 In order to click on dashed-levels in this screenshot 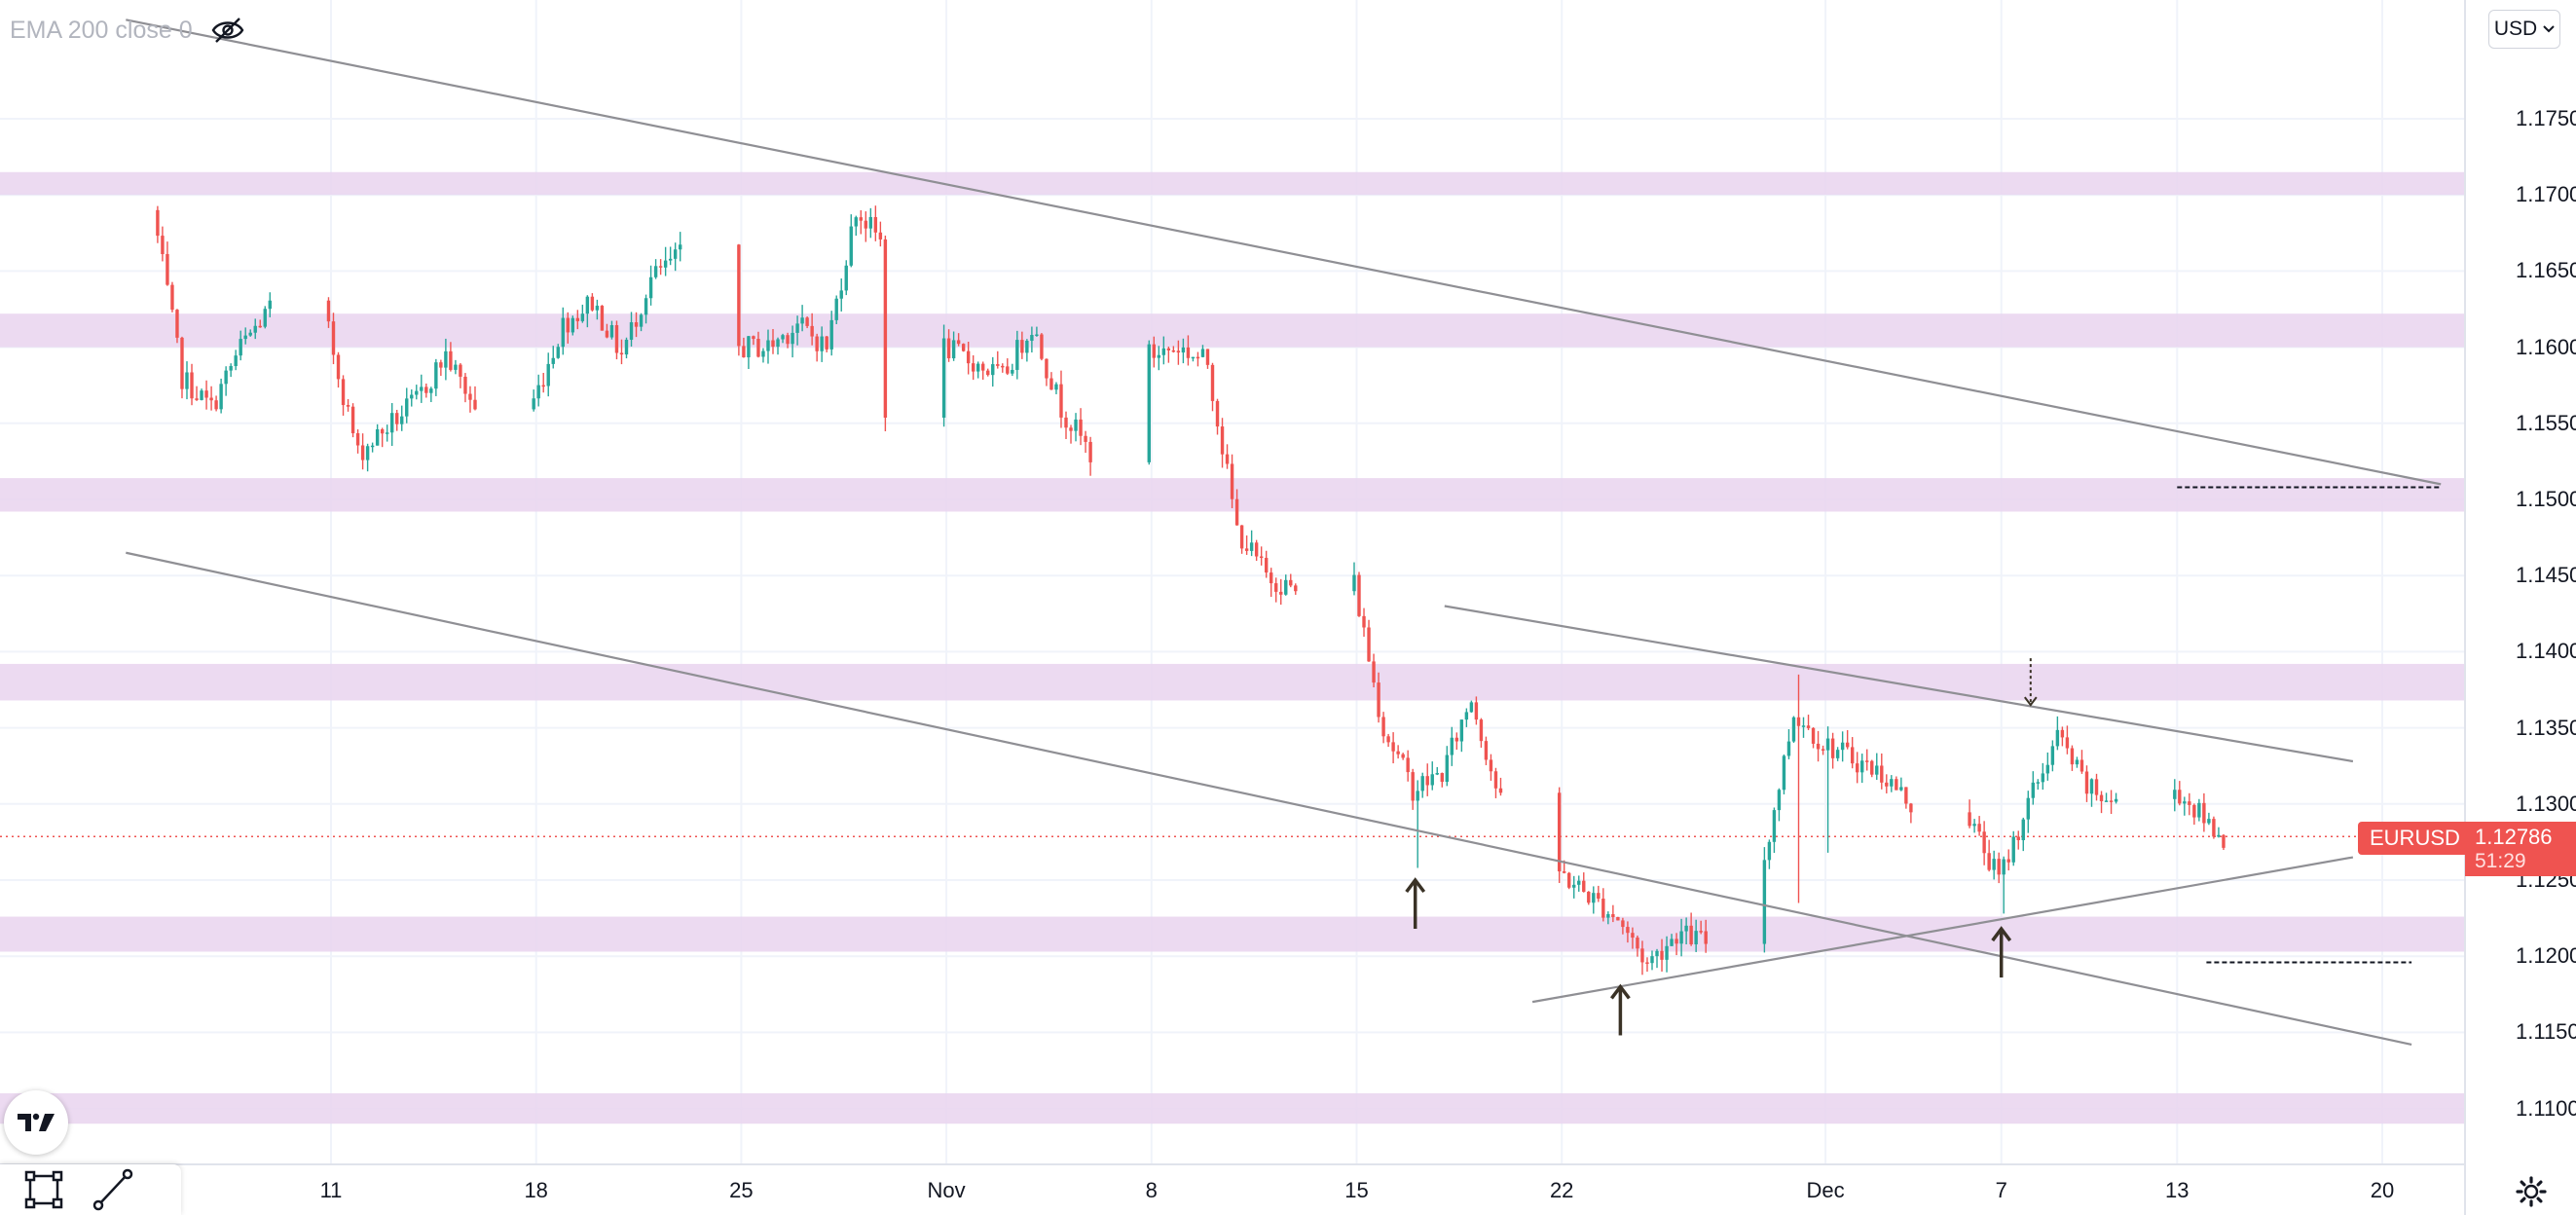, I will do `click(2309, 725)`.